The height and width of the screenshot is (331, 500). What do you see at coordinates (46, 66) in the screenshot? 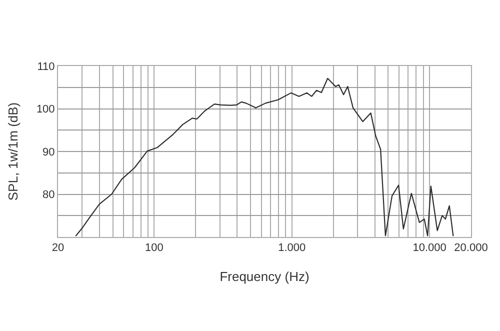
I see `y-tick-label: 110` at bounding box center [46, 66].